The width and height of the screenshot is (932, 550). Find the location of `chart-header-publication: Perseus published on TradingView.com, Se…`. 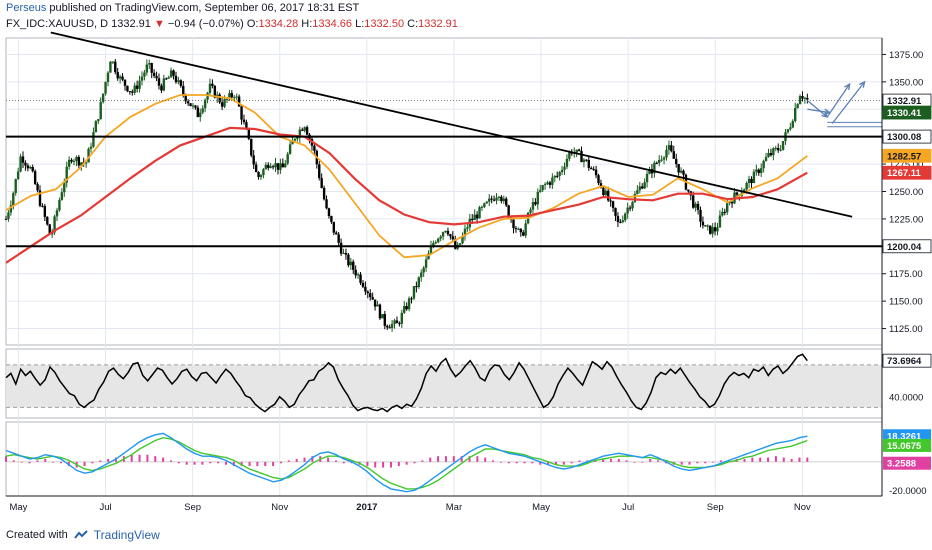

chart-header-publication: Perseus published on TradingView.com, Se… is located at coordinates (182, 8).